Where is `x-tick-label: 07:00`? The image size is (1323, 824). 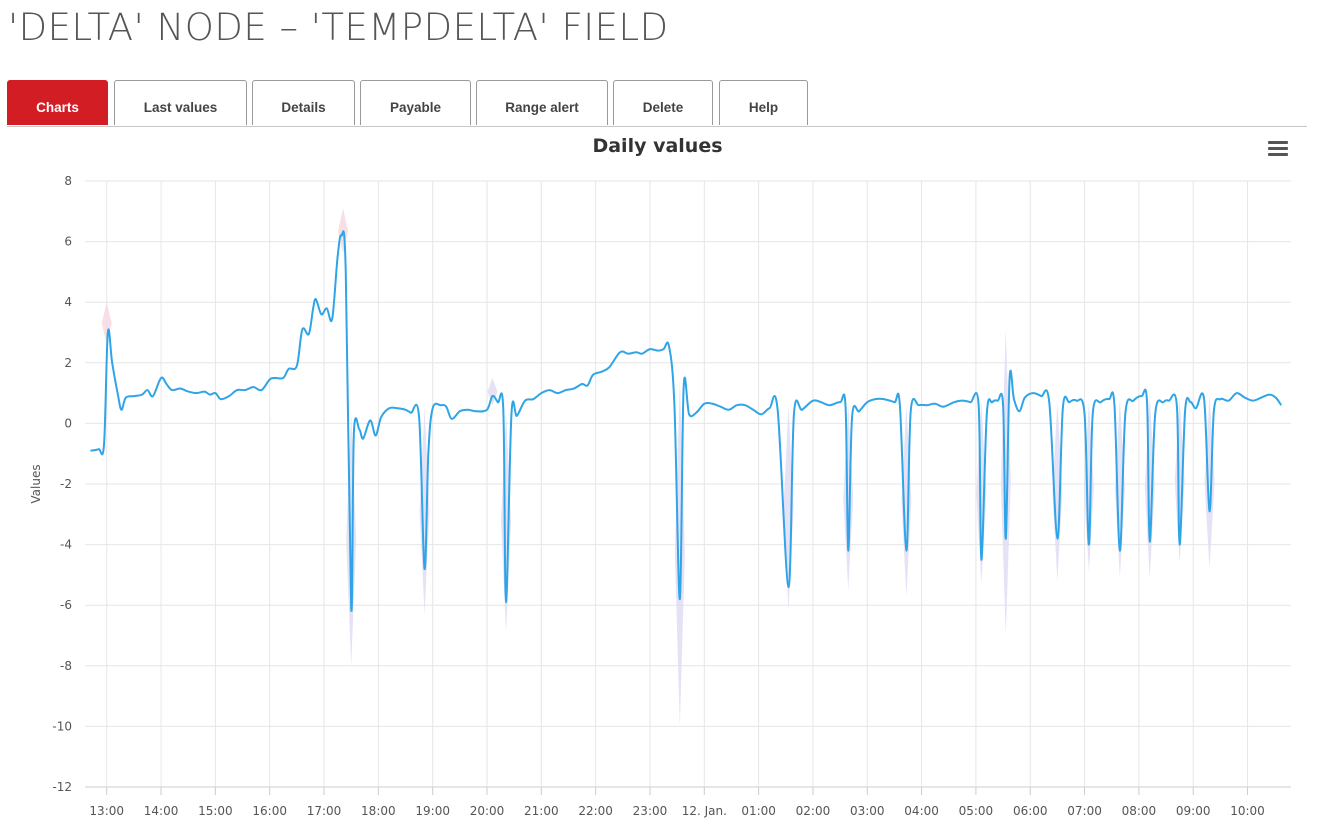
x-tick-label: 07:00 is located at coordinates (1084, 811).